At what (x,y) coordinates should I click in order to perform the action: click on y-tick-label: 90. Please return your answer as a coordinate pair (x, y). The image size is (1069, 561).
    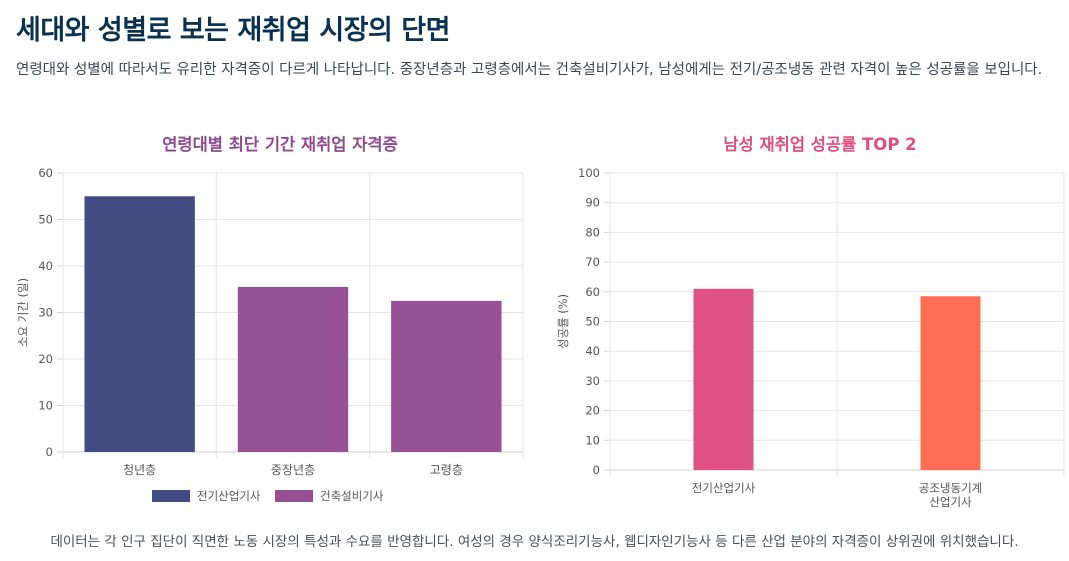
    Looking at the image, I should click on (592, 203).